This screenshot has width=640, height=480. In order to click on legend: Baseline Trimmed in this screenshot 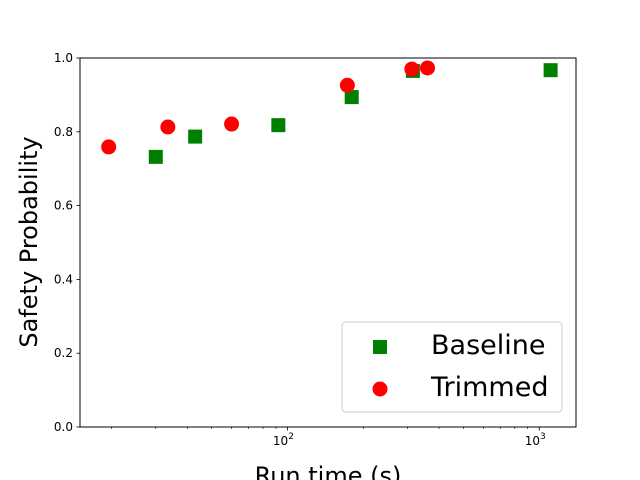, I will do `click(452, 367)`.